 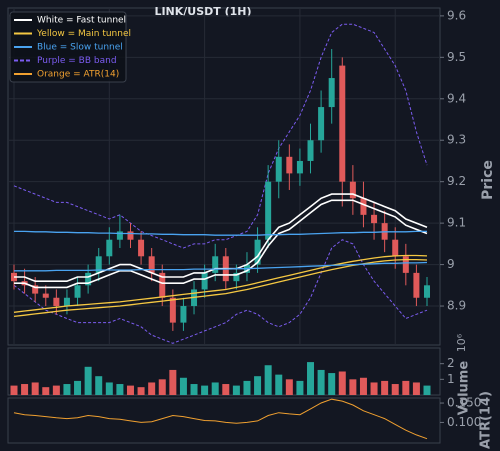 What do you see at coordinates (456, 15) in the screenshot?
I see `y-tick-label: 9.6` at bounding box center [456, 15].